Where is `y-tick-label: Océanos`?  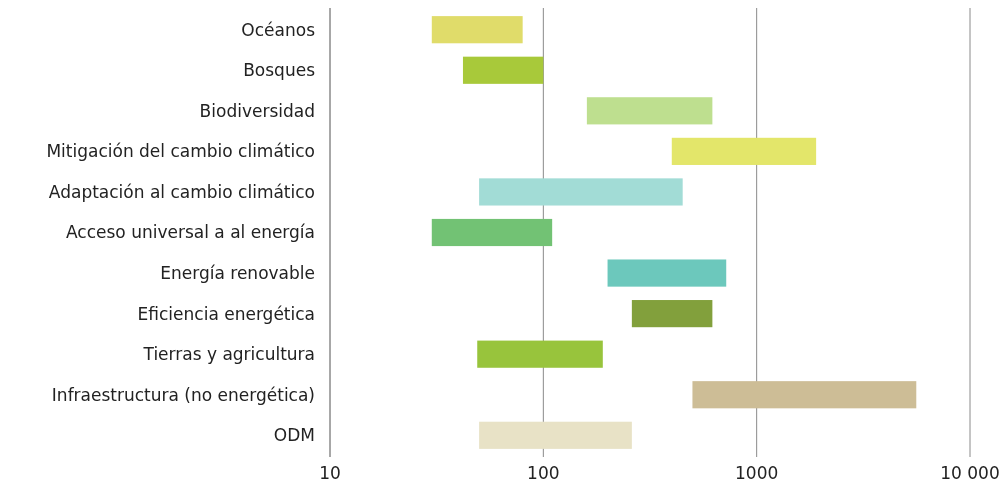 y-tick-label: Océanos is located at coordinates (278, 29).